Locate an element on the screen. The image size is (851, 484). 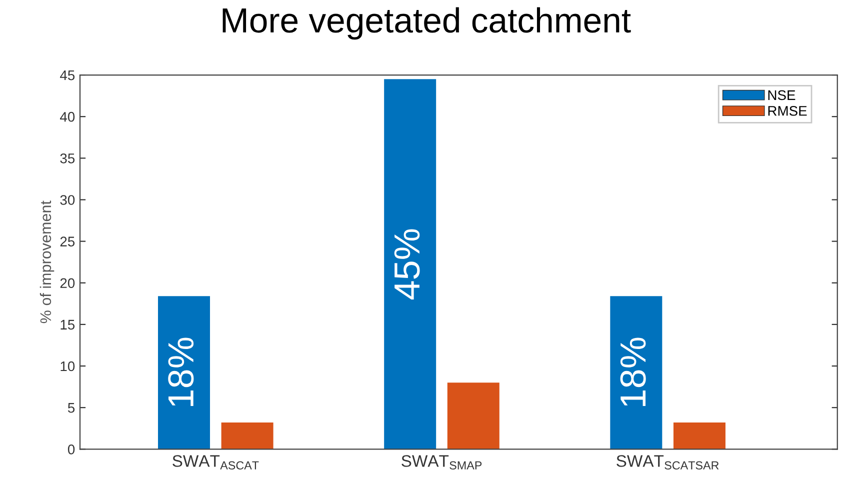
y-tick-label: 20 is located at coordinates (67, 283).